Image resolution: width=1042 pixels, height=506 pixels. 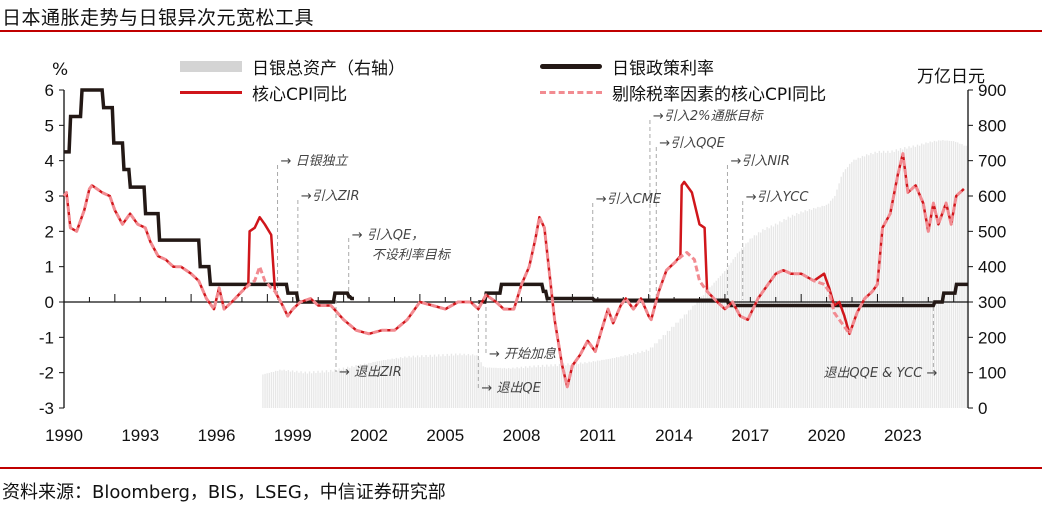 I want to click on annotation-label: →引入YCC, so click(x=778, y=197).